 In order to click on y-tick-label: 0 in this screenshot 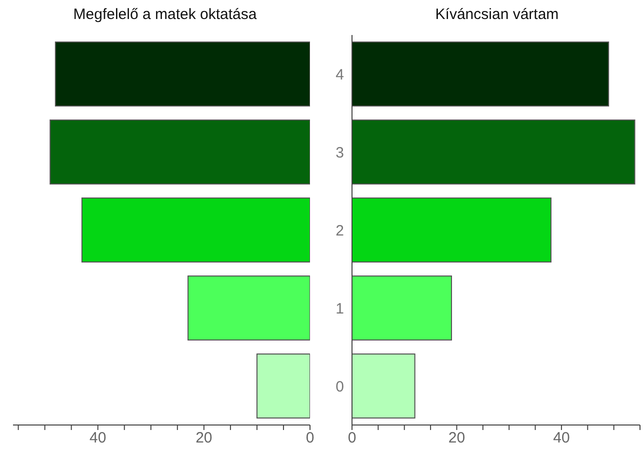, I will do `click(340, 387)`.